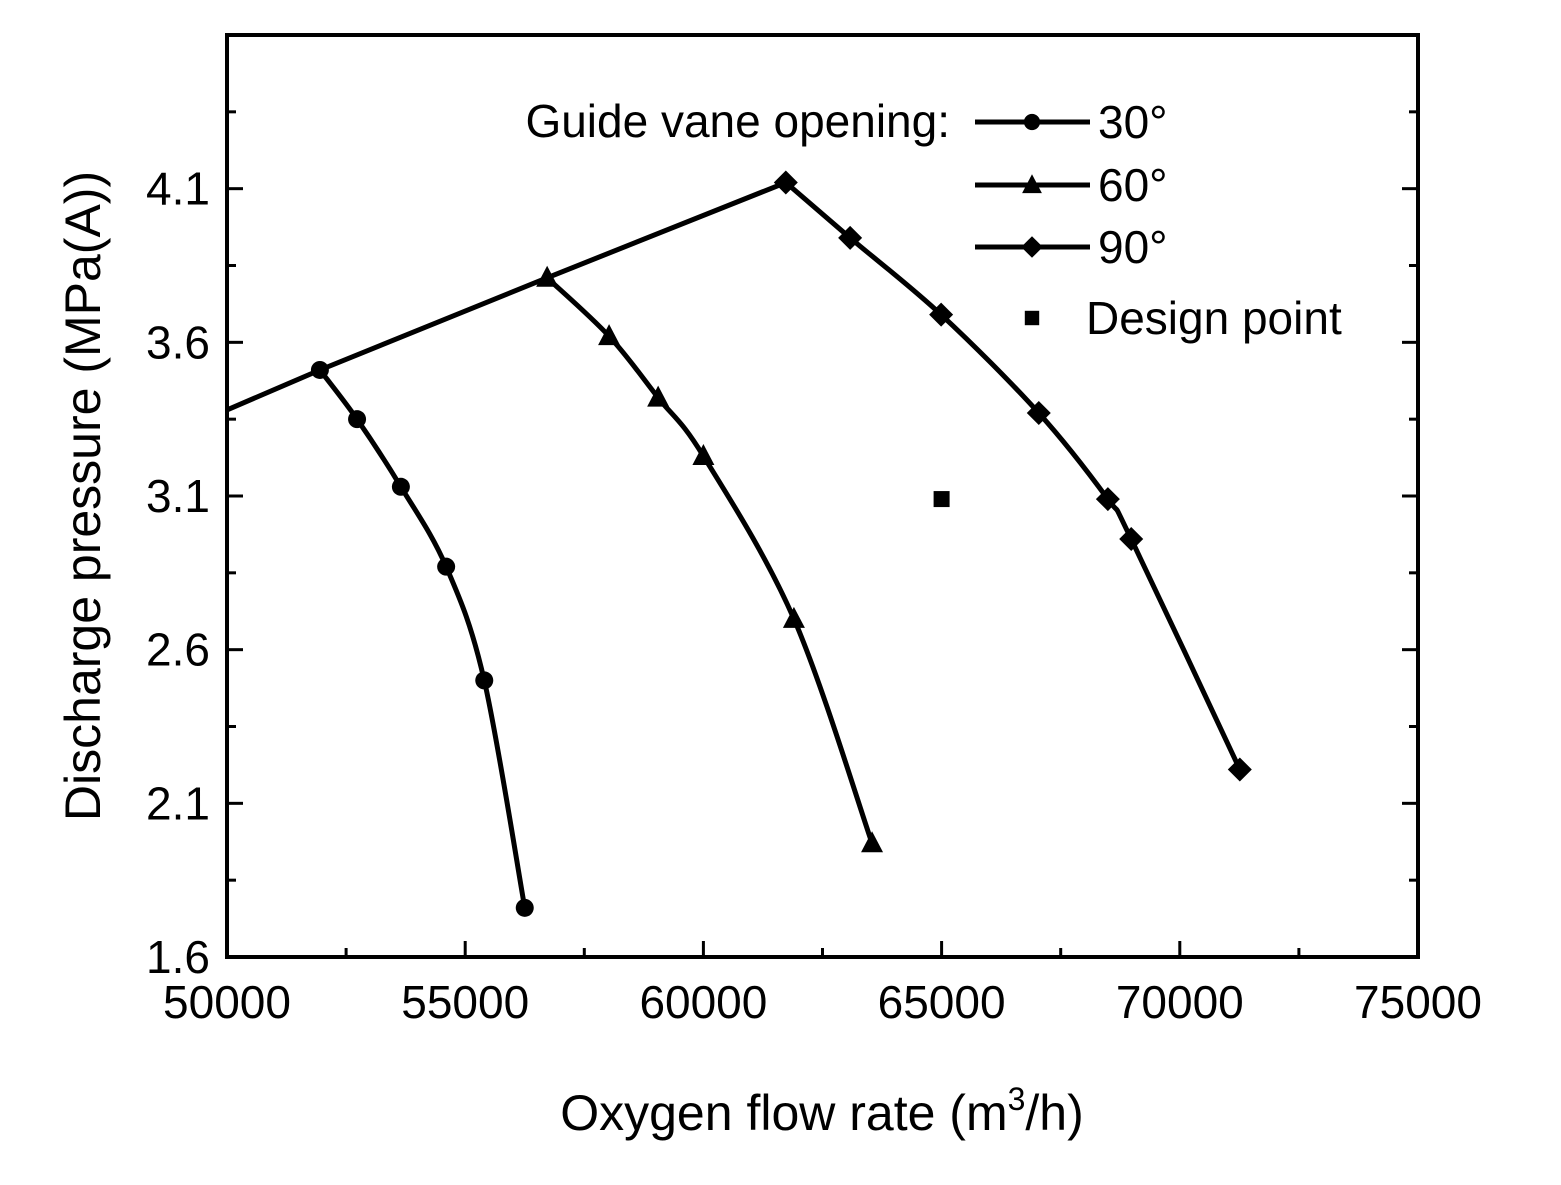  Describe the element at coordinates (178, 803) in the screenshot. I see `y-tick-label: 2.1` at that location.